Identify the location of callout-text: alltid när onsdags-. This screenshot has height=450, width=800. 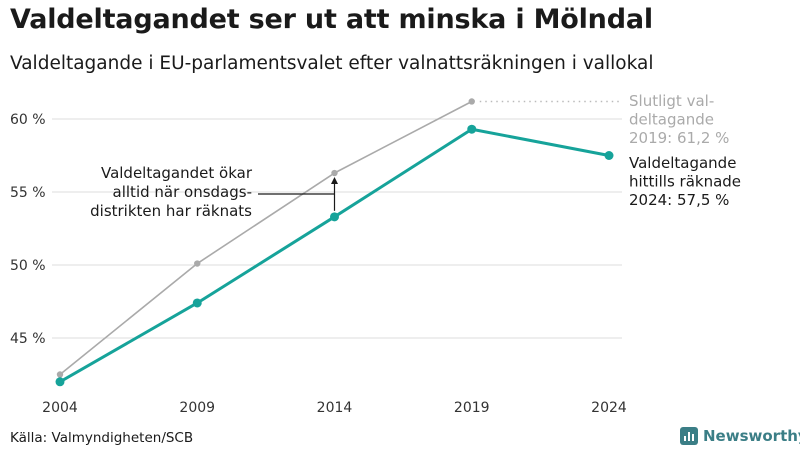
(182, 192).